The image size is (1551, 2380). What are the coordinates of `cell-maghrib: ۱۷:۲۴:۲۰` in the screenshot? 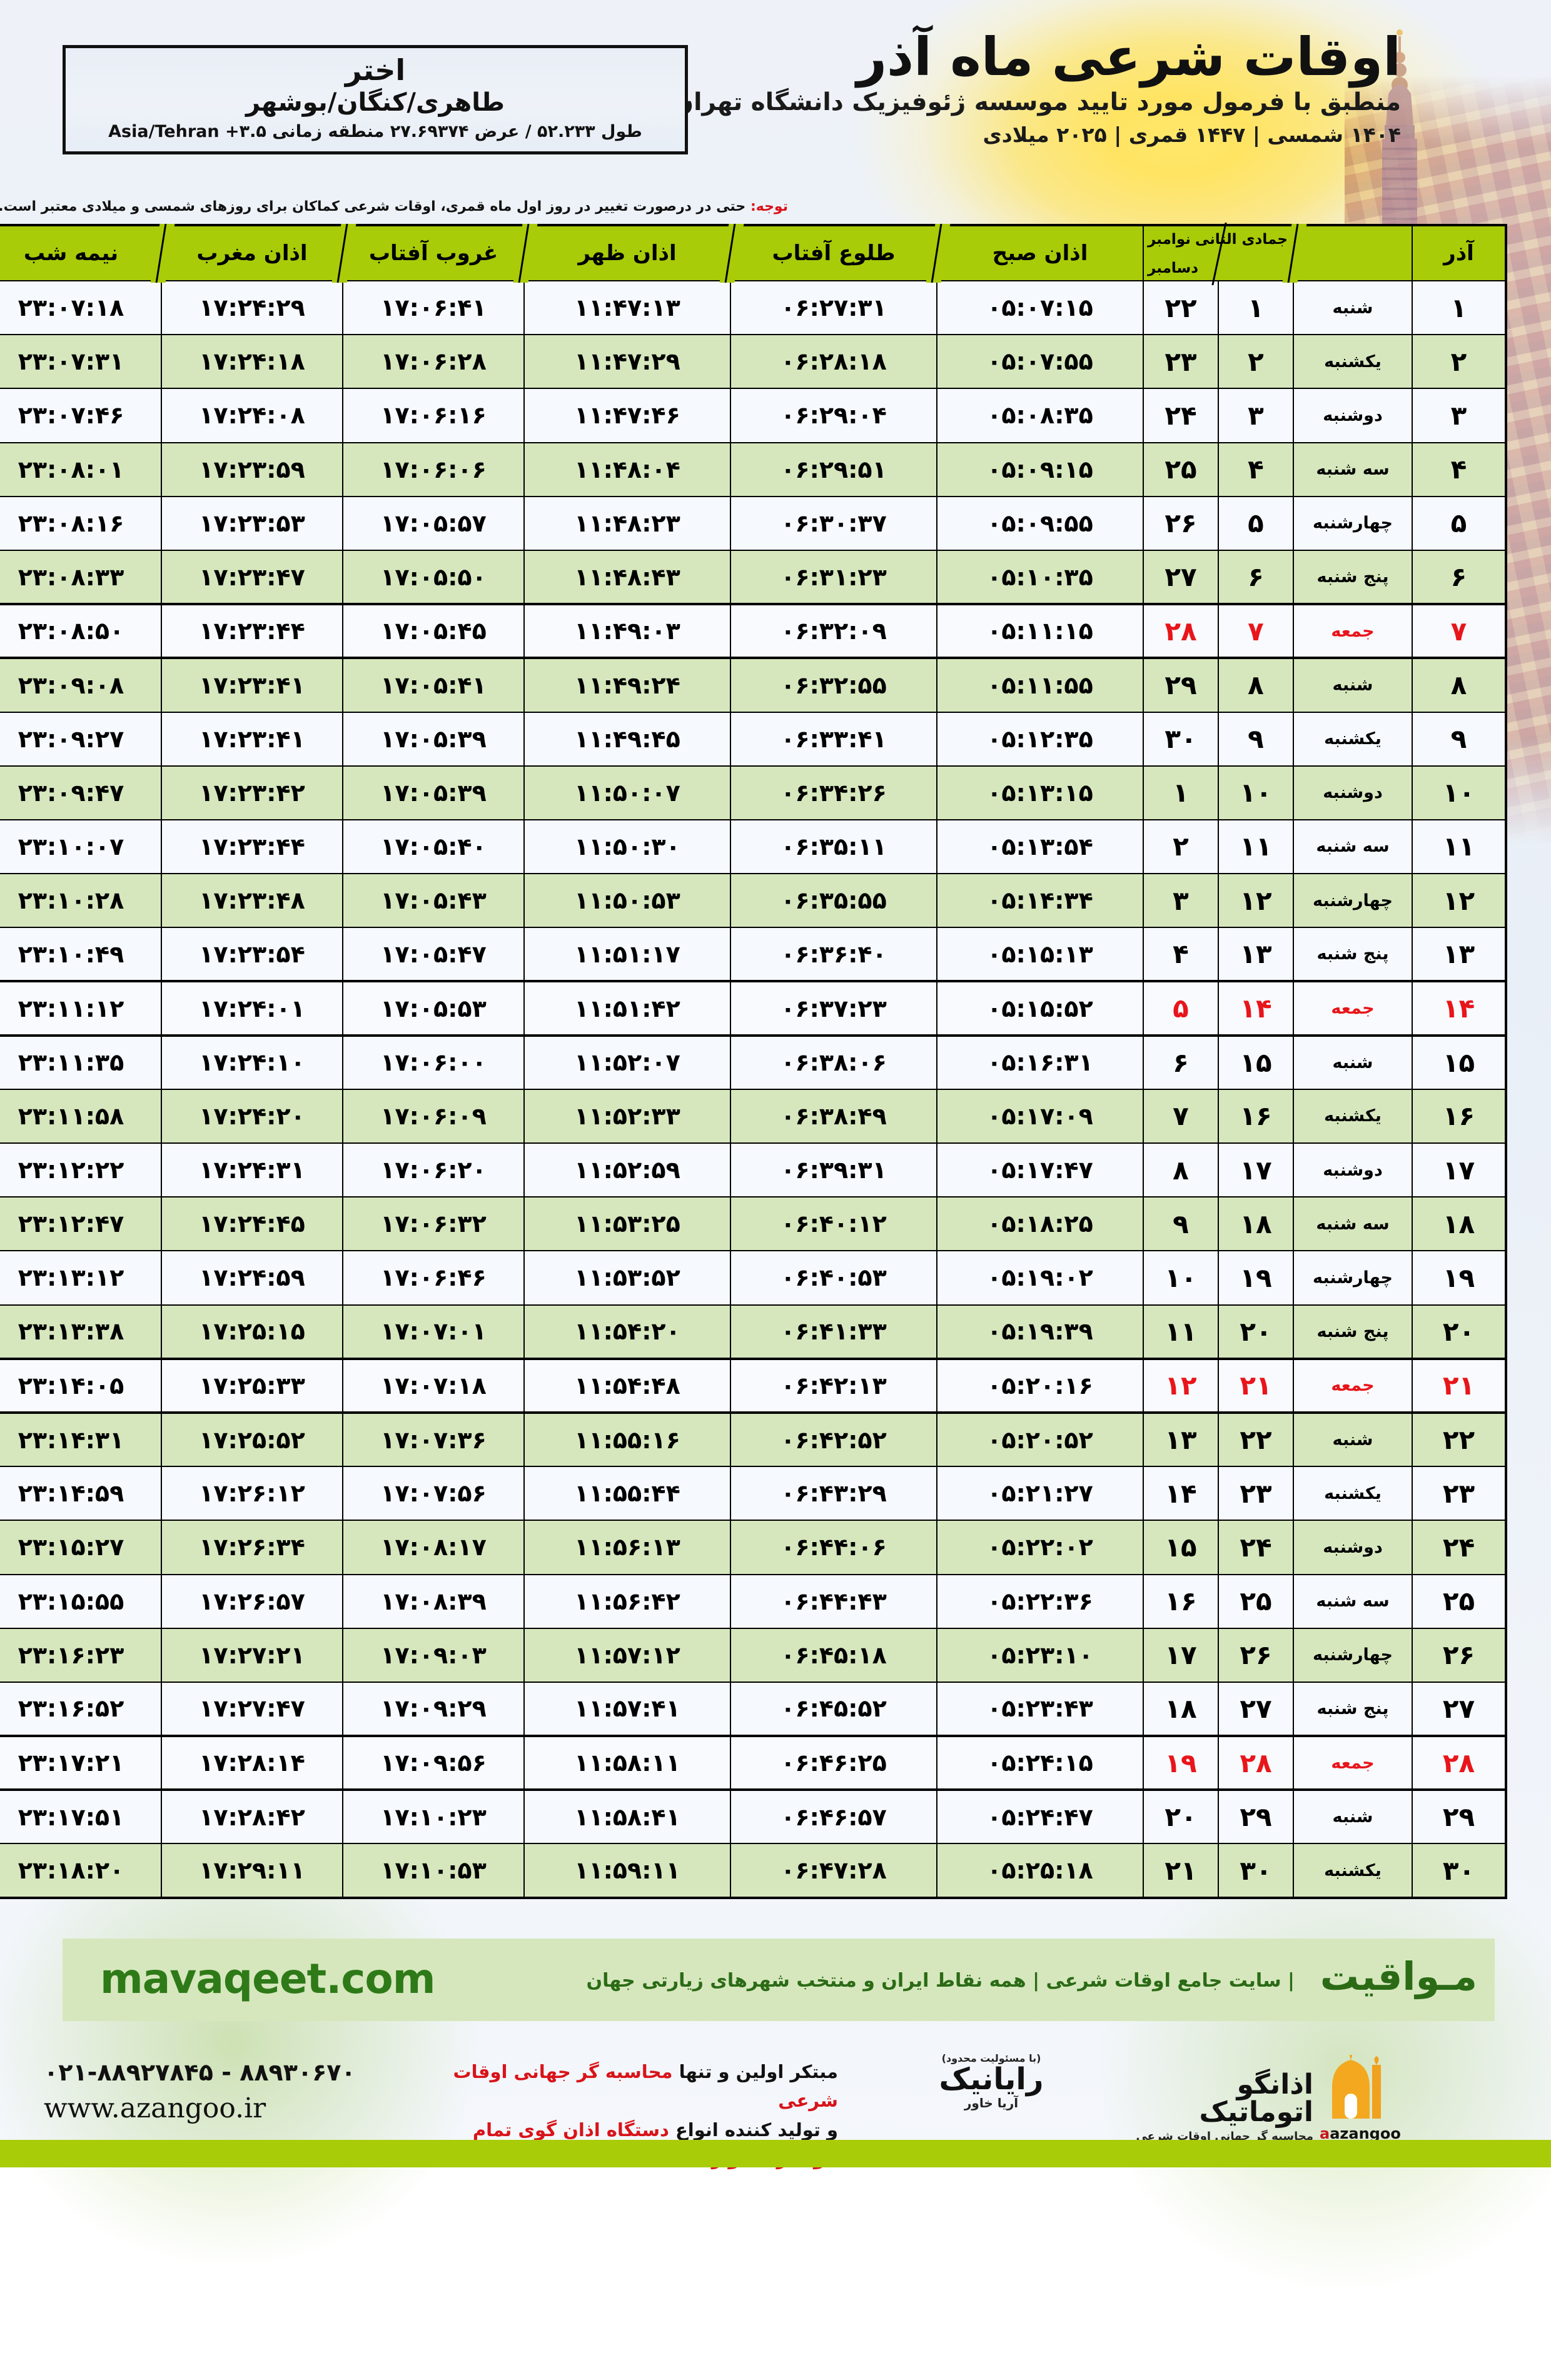 It's located at (252, 1116).